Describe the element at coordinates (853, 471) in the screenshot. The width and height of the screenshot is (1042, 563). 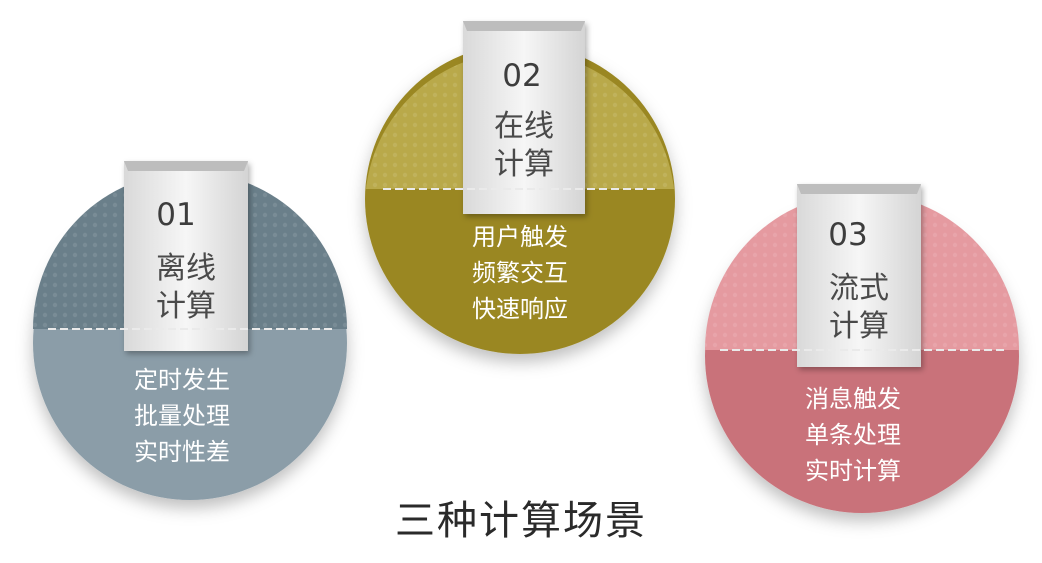
I see `card-03-desc-3: 实时计算` at that location.